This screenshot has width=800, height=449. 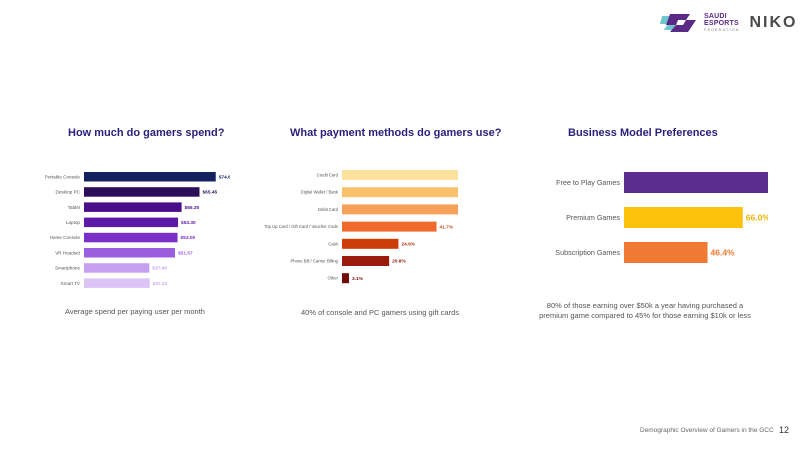 I want to click on spend-category-label-tablet: Tablet, so click(x=74, y=207).